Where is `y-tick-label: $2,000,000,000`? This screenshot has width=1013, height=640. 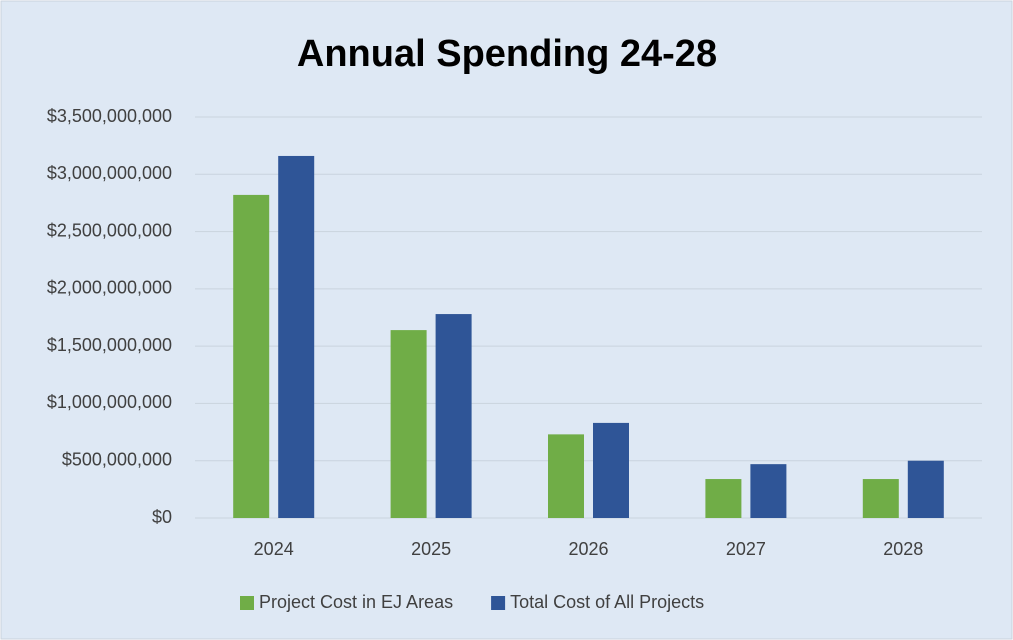
y-tick-label: $2,000,000,000 is located at coordinates (109, 288).